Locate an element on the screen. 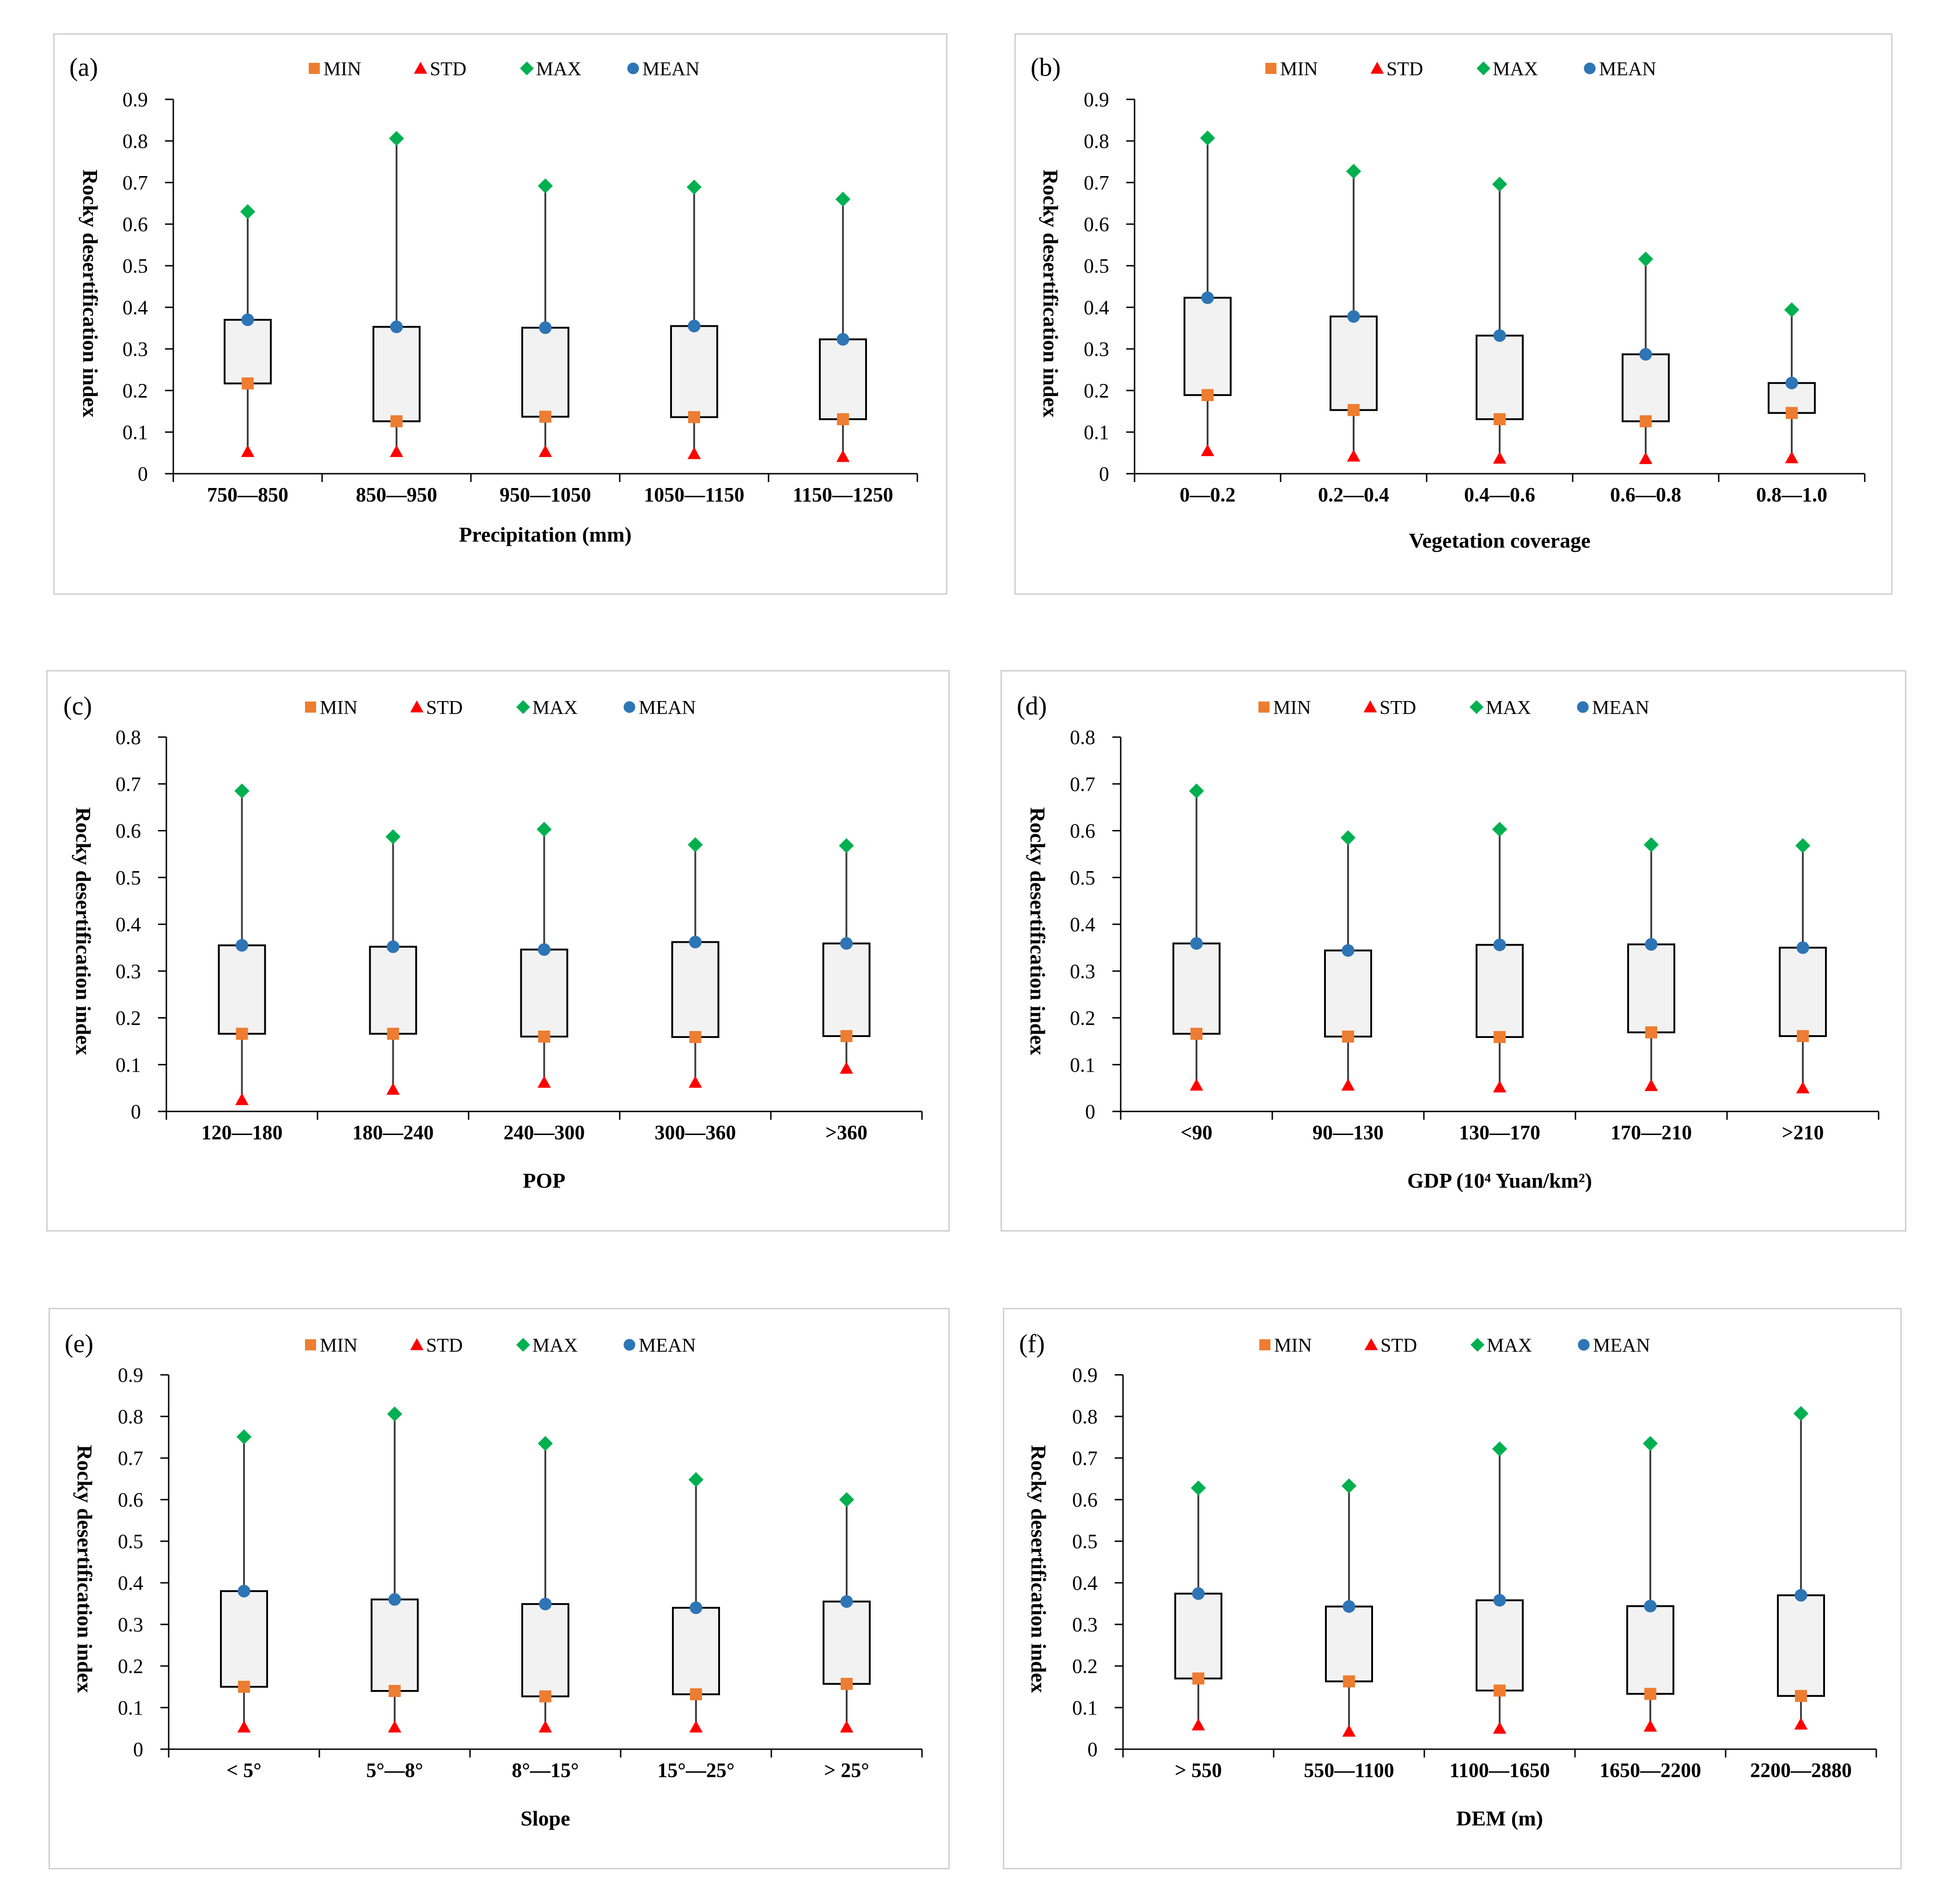 The width and height of the screenshot is (1941, 1904). chart-e-ytick-label-2: 0.2 is located at coordinates (130, 1666).